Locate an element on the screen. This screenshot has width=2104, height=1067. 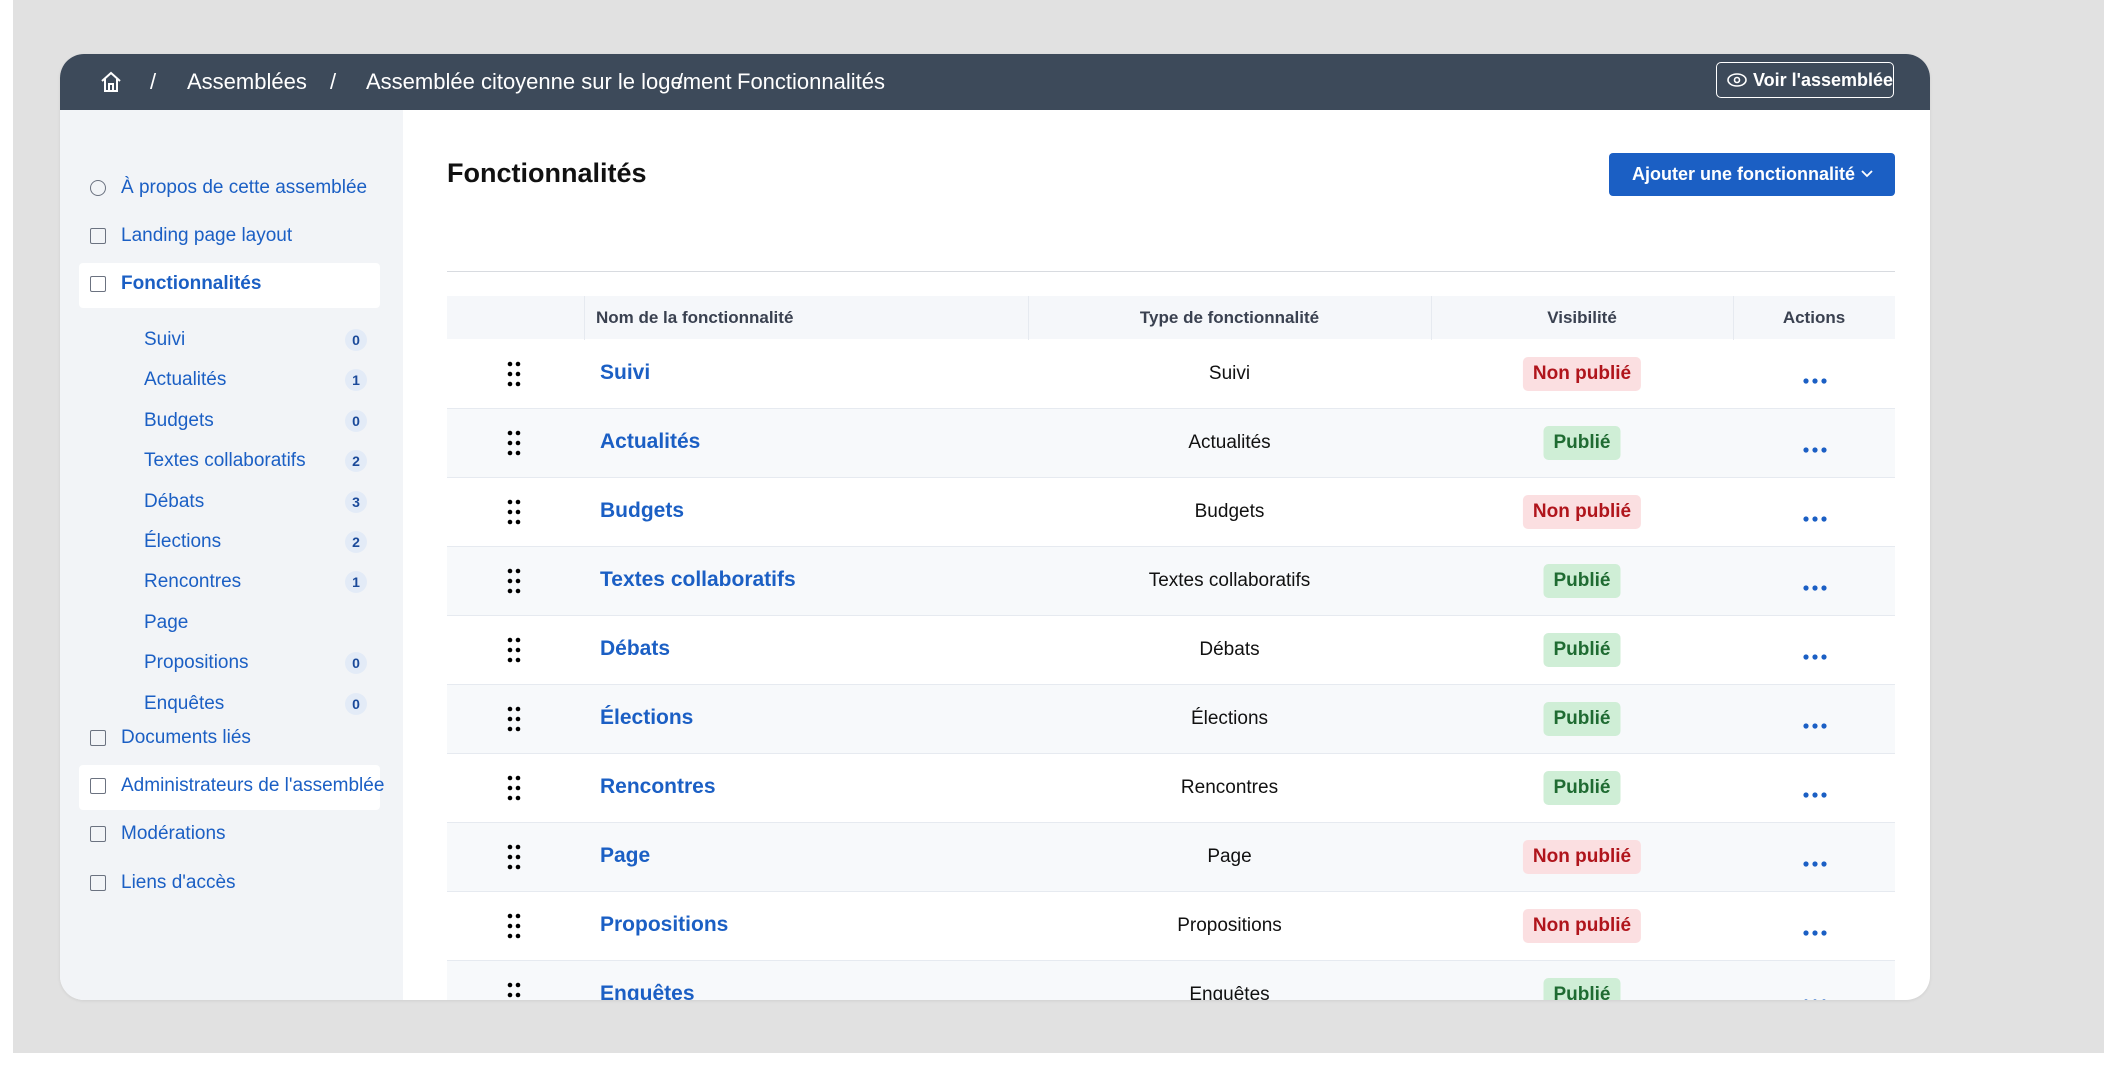
count-badge: 0 is located at coordinates (356, 663).